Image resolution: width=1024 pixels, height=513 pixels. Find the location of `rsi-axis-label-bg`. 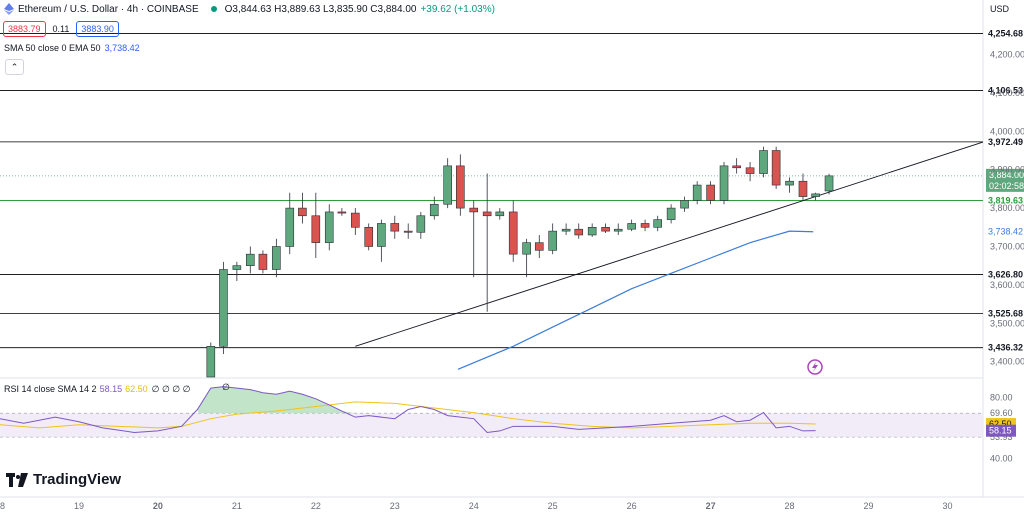

rsi-axis-label-bg is located at coordinates (1001, 430).